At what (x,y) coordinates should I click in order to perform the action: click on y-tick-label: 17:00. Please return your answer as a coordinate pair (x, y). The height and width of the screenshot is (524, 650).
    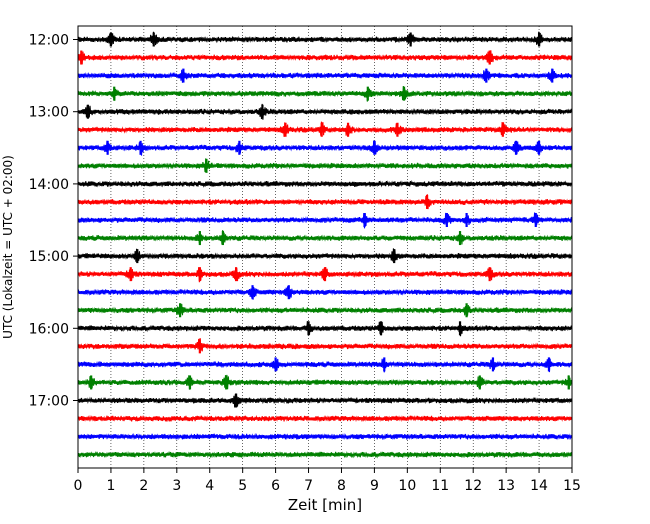
    Looking at the image, I should click on (49, 402).